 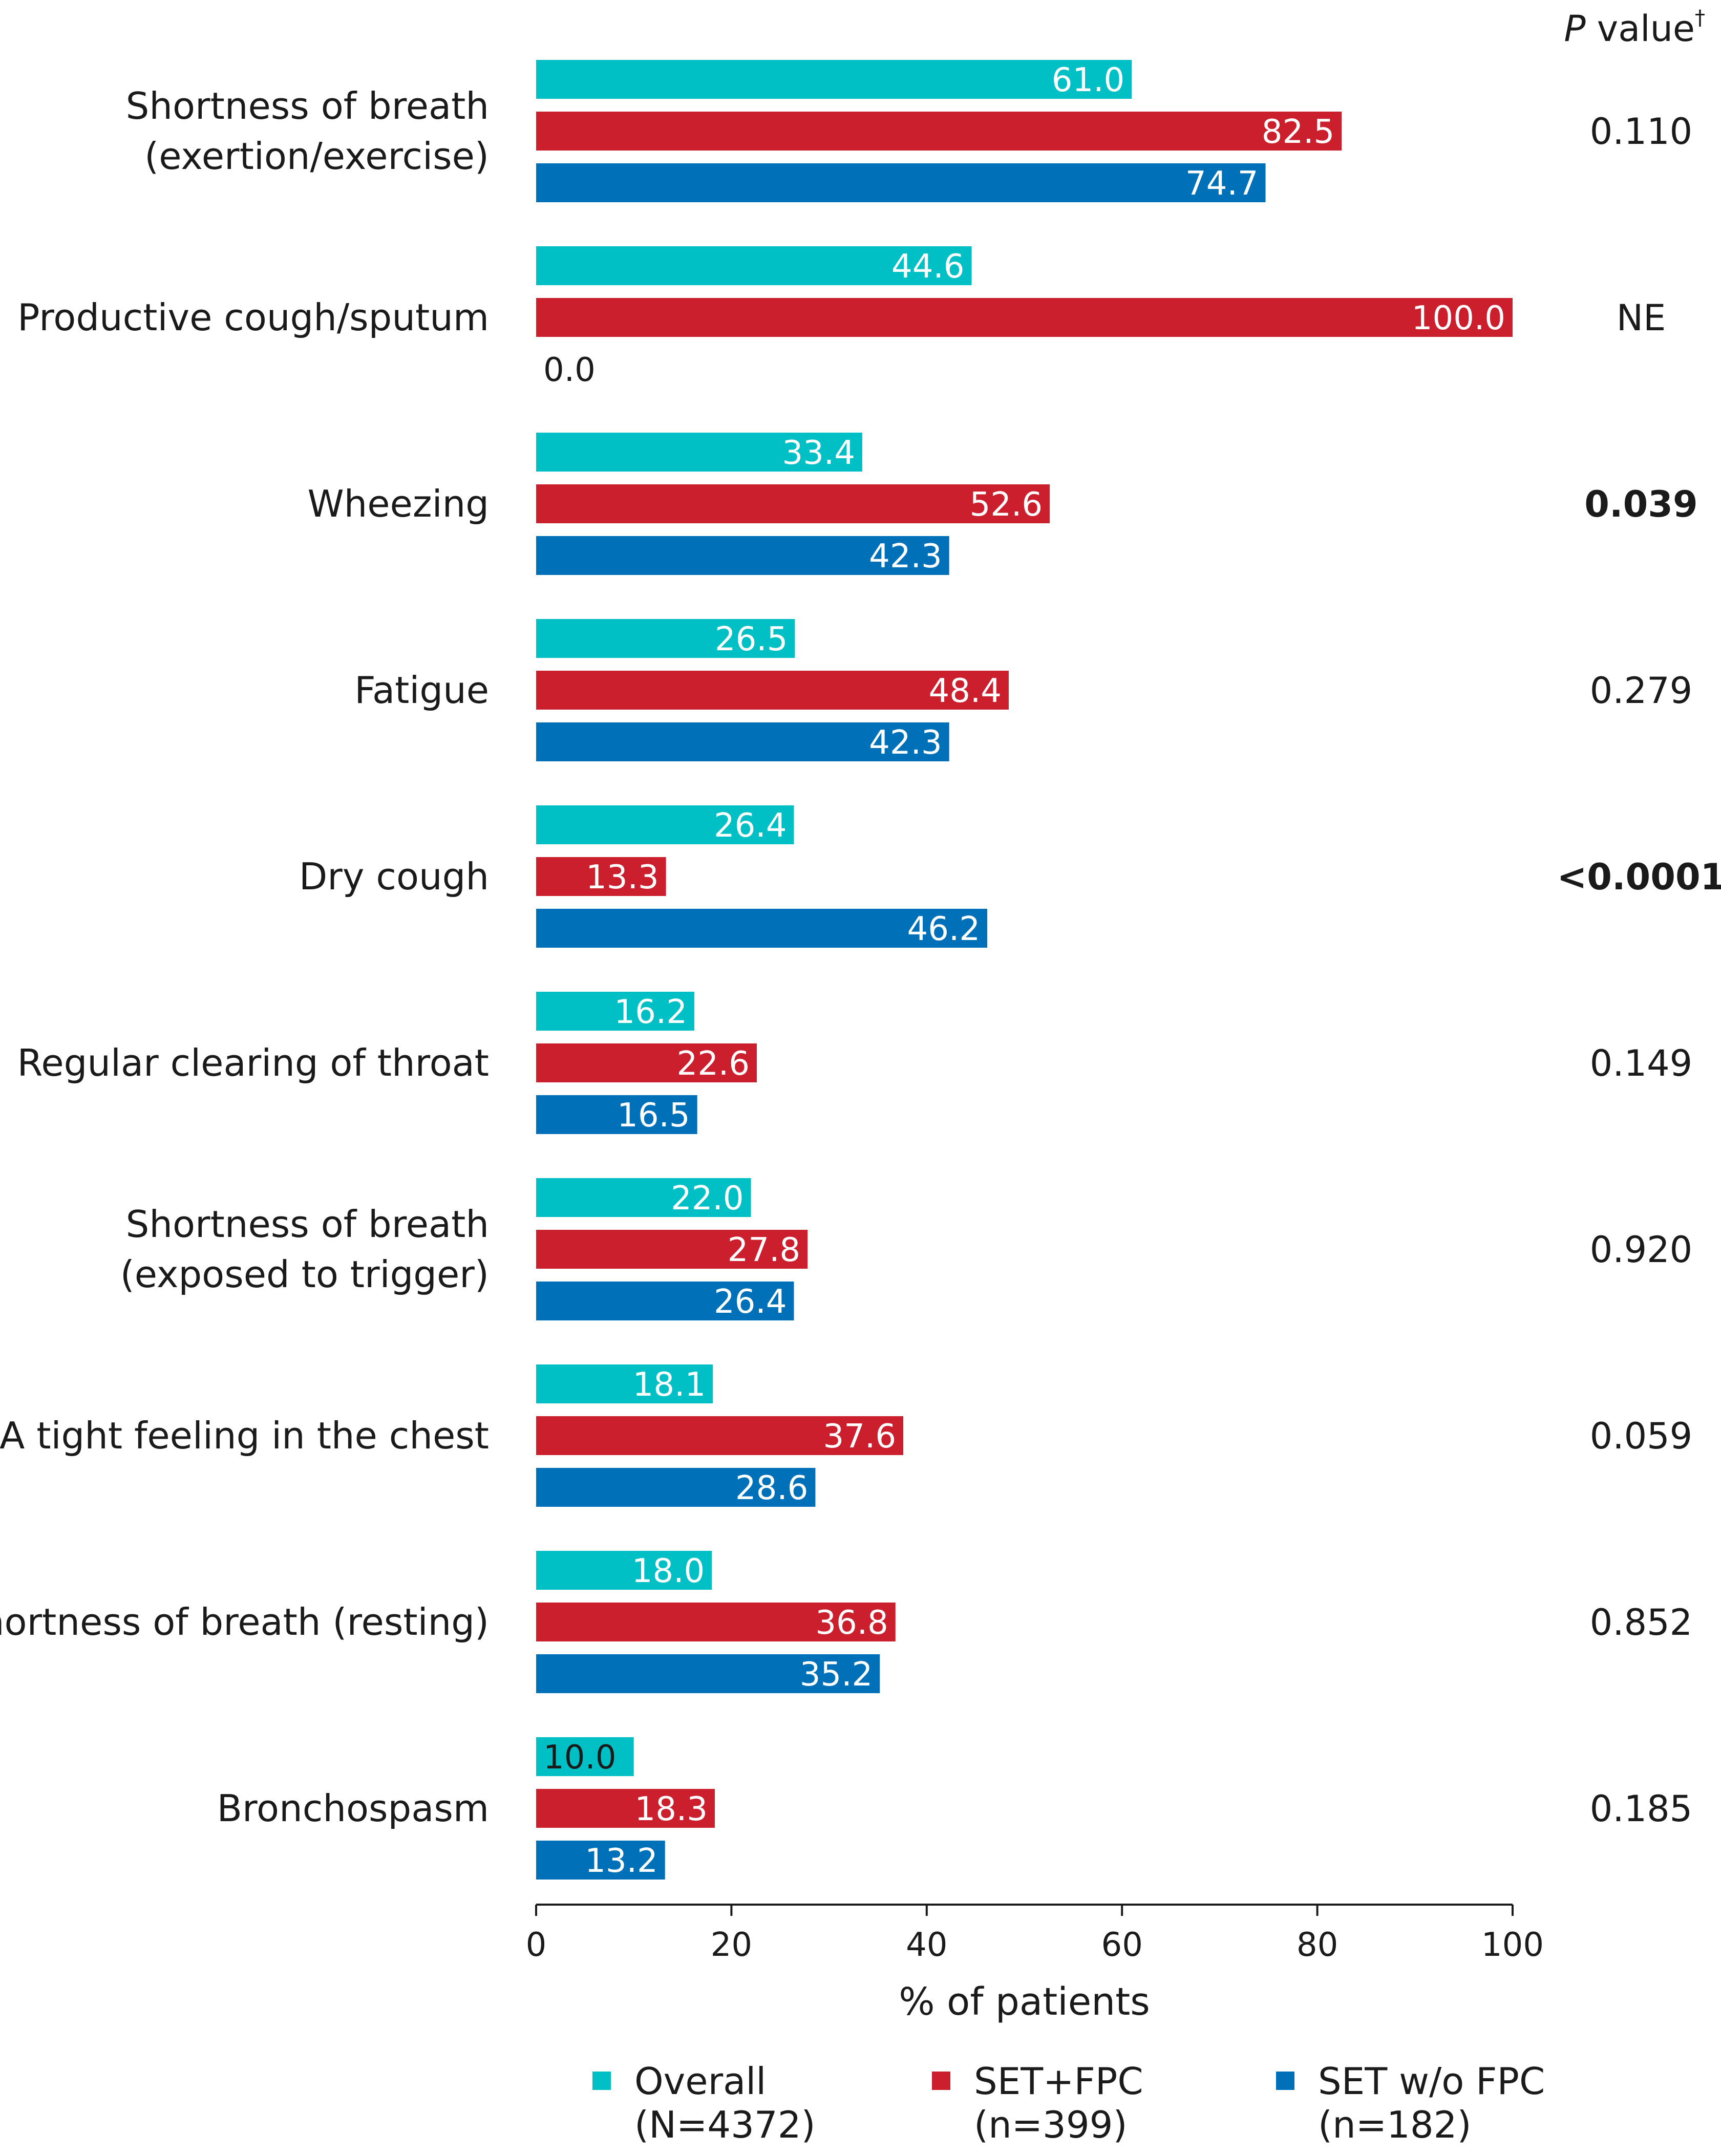 What do you see at coordinates (700, 2081) in the screenshot?
I see `legend-label: Overall` at bounding box center [700, 2081].